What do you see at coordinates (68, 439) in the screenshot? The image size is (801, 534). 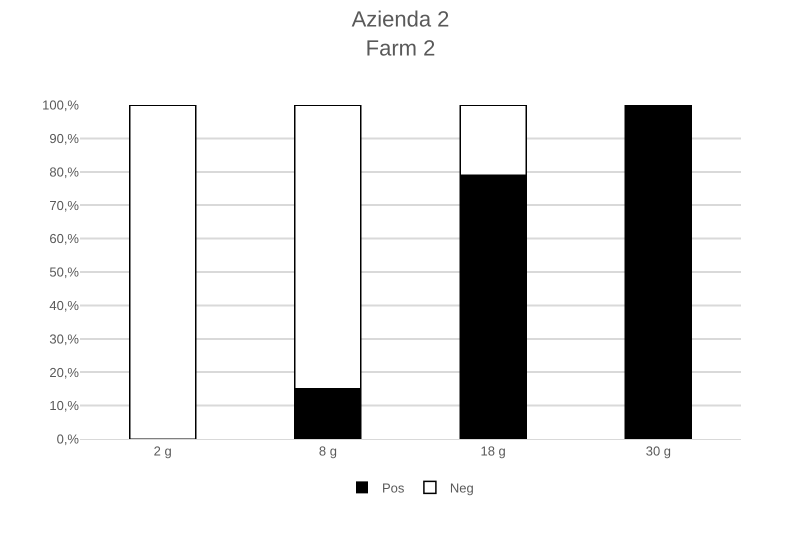 I see `y-tick-label: 0,%` at bounding box center [68, 439].